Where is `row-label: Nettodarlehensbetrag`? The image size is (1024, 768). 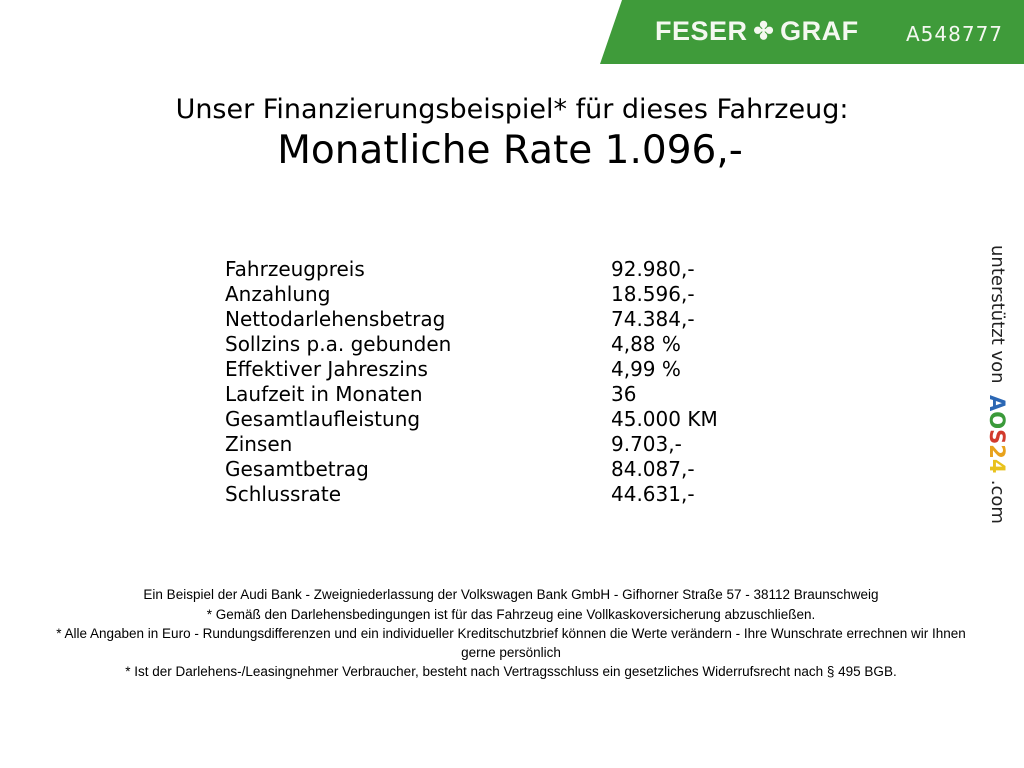
row-label: Nettodarlehensbetrag is located at coordinates (335, 319).